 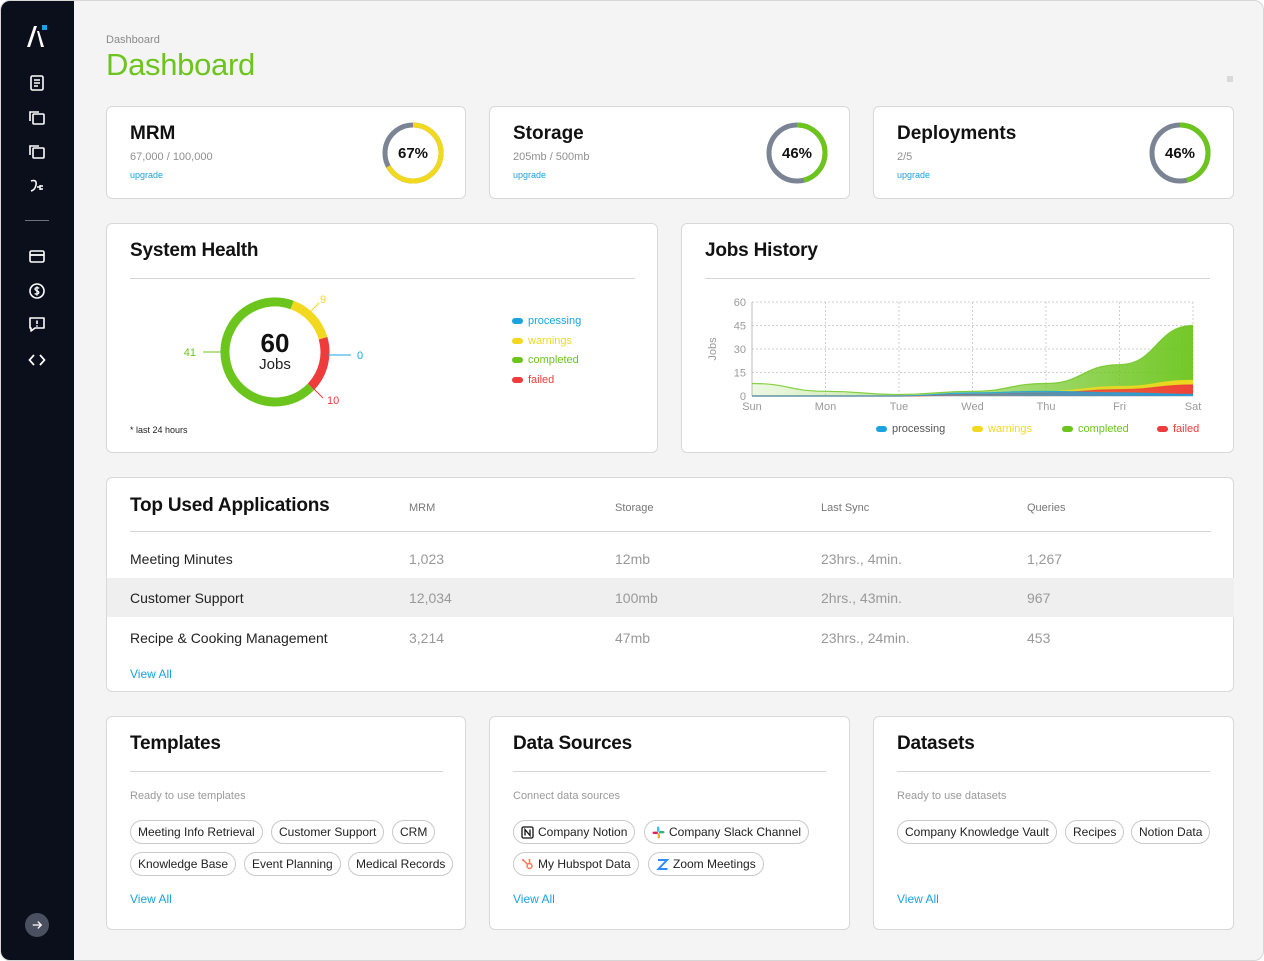 What do you see at coordinates (1095, 832) in the screenshot?
I see `dataset-chip: Recipes` at bounding box center [1095, 832].